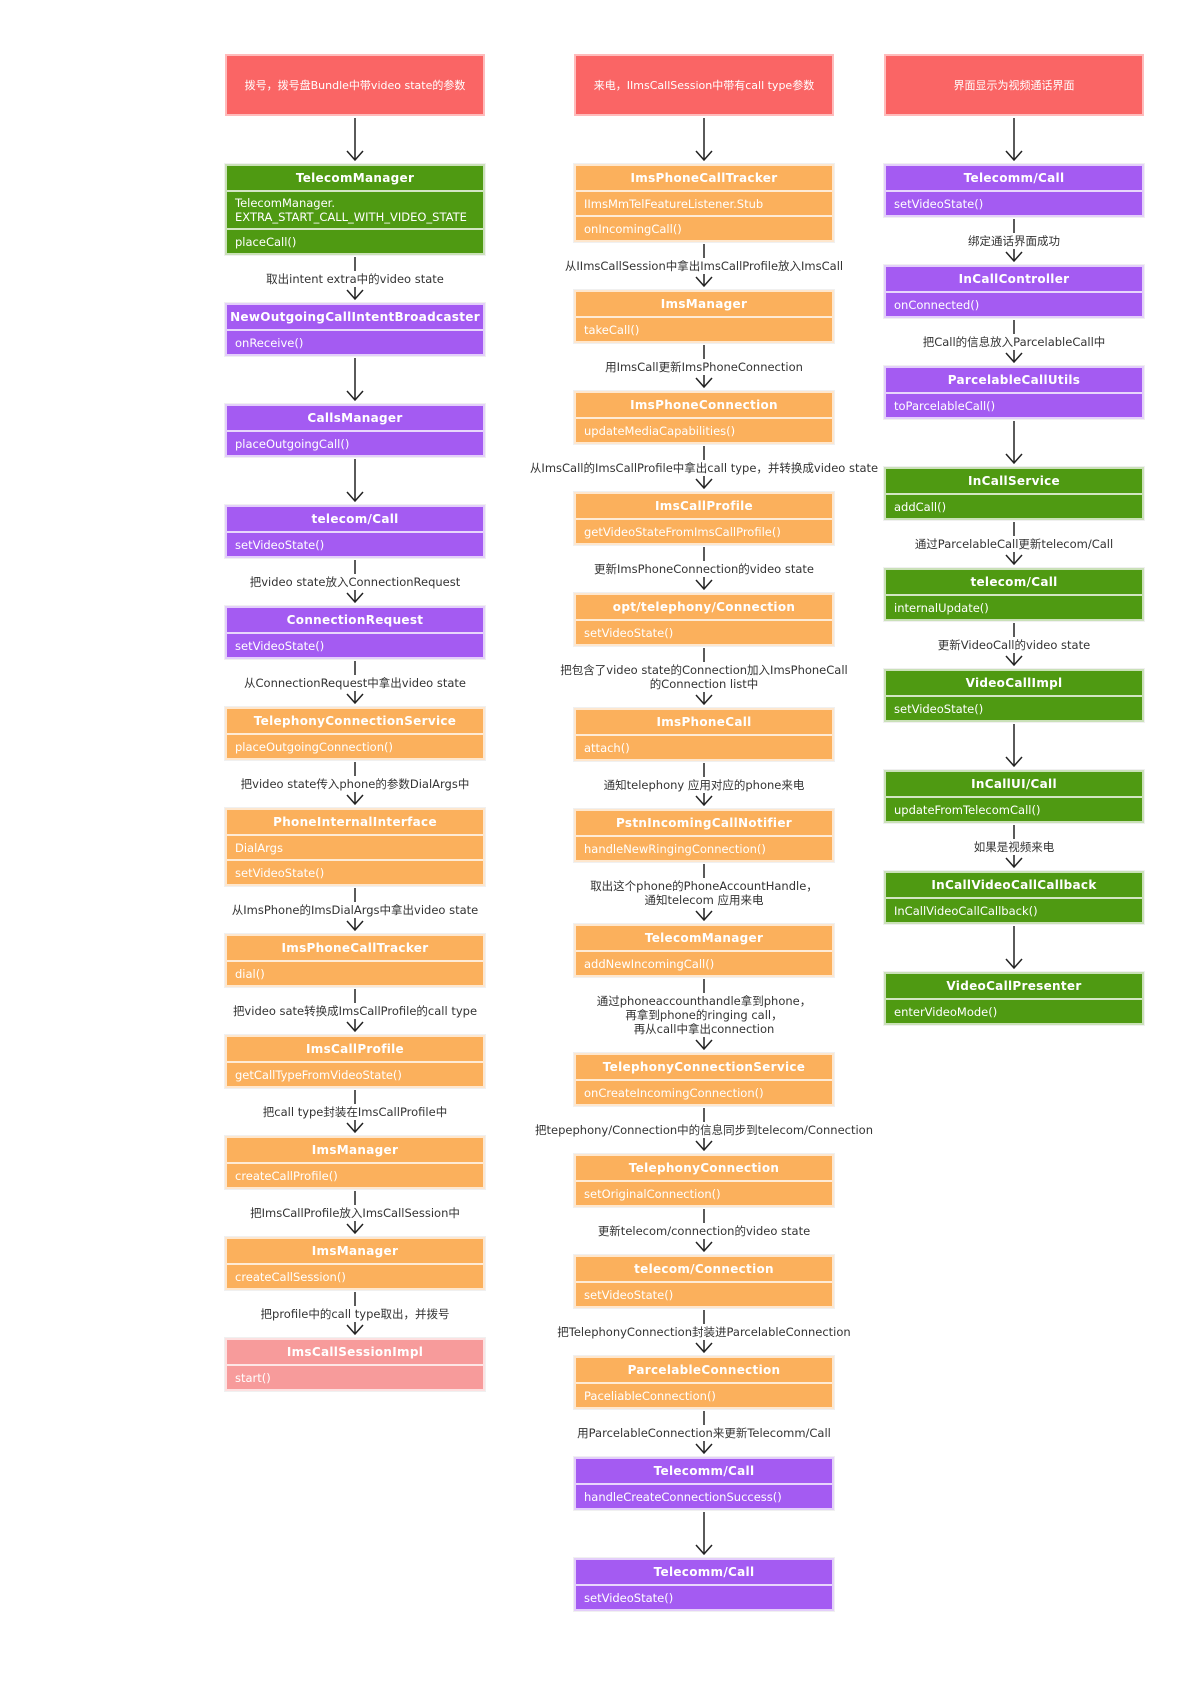 This screenshot has height=1694, width=1200. Describe the element at coordinates (1014, 645) in the screenshot. I see `edge-label: 更新VideoCall的video state` at that location.